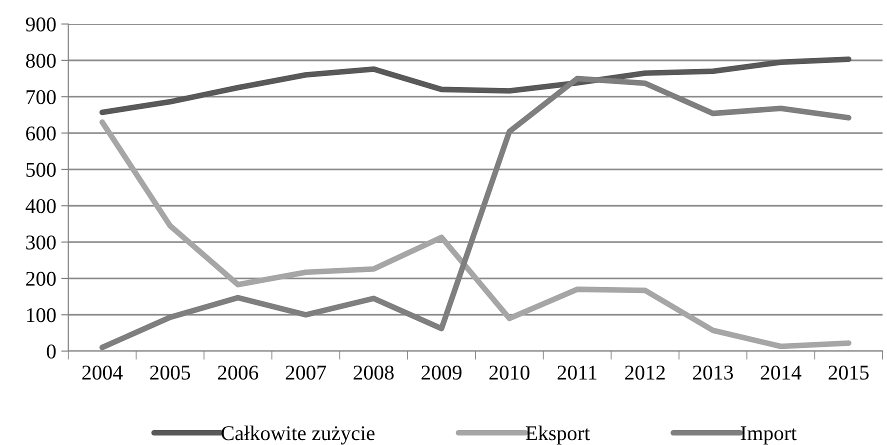 Image resolution: width=887 pixels, height=445 pixels. What do you see at coordinates (41, 279) in the screenshot?
I see `y-tick-label: 200` at bounding box center [41, 279].